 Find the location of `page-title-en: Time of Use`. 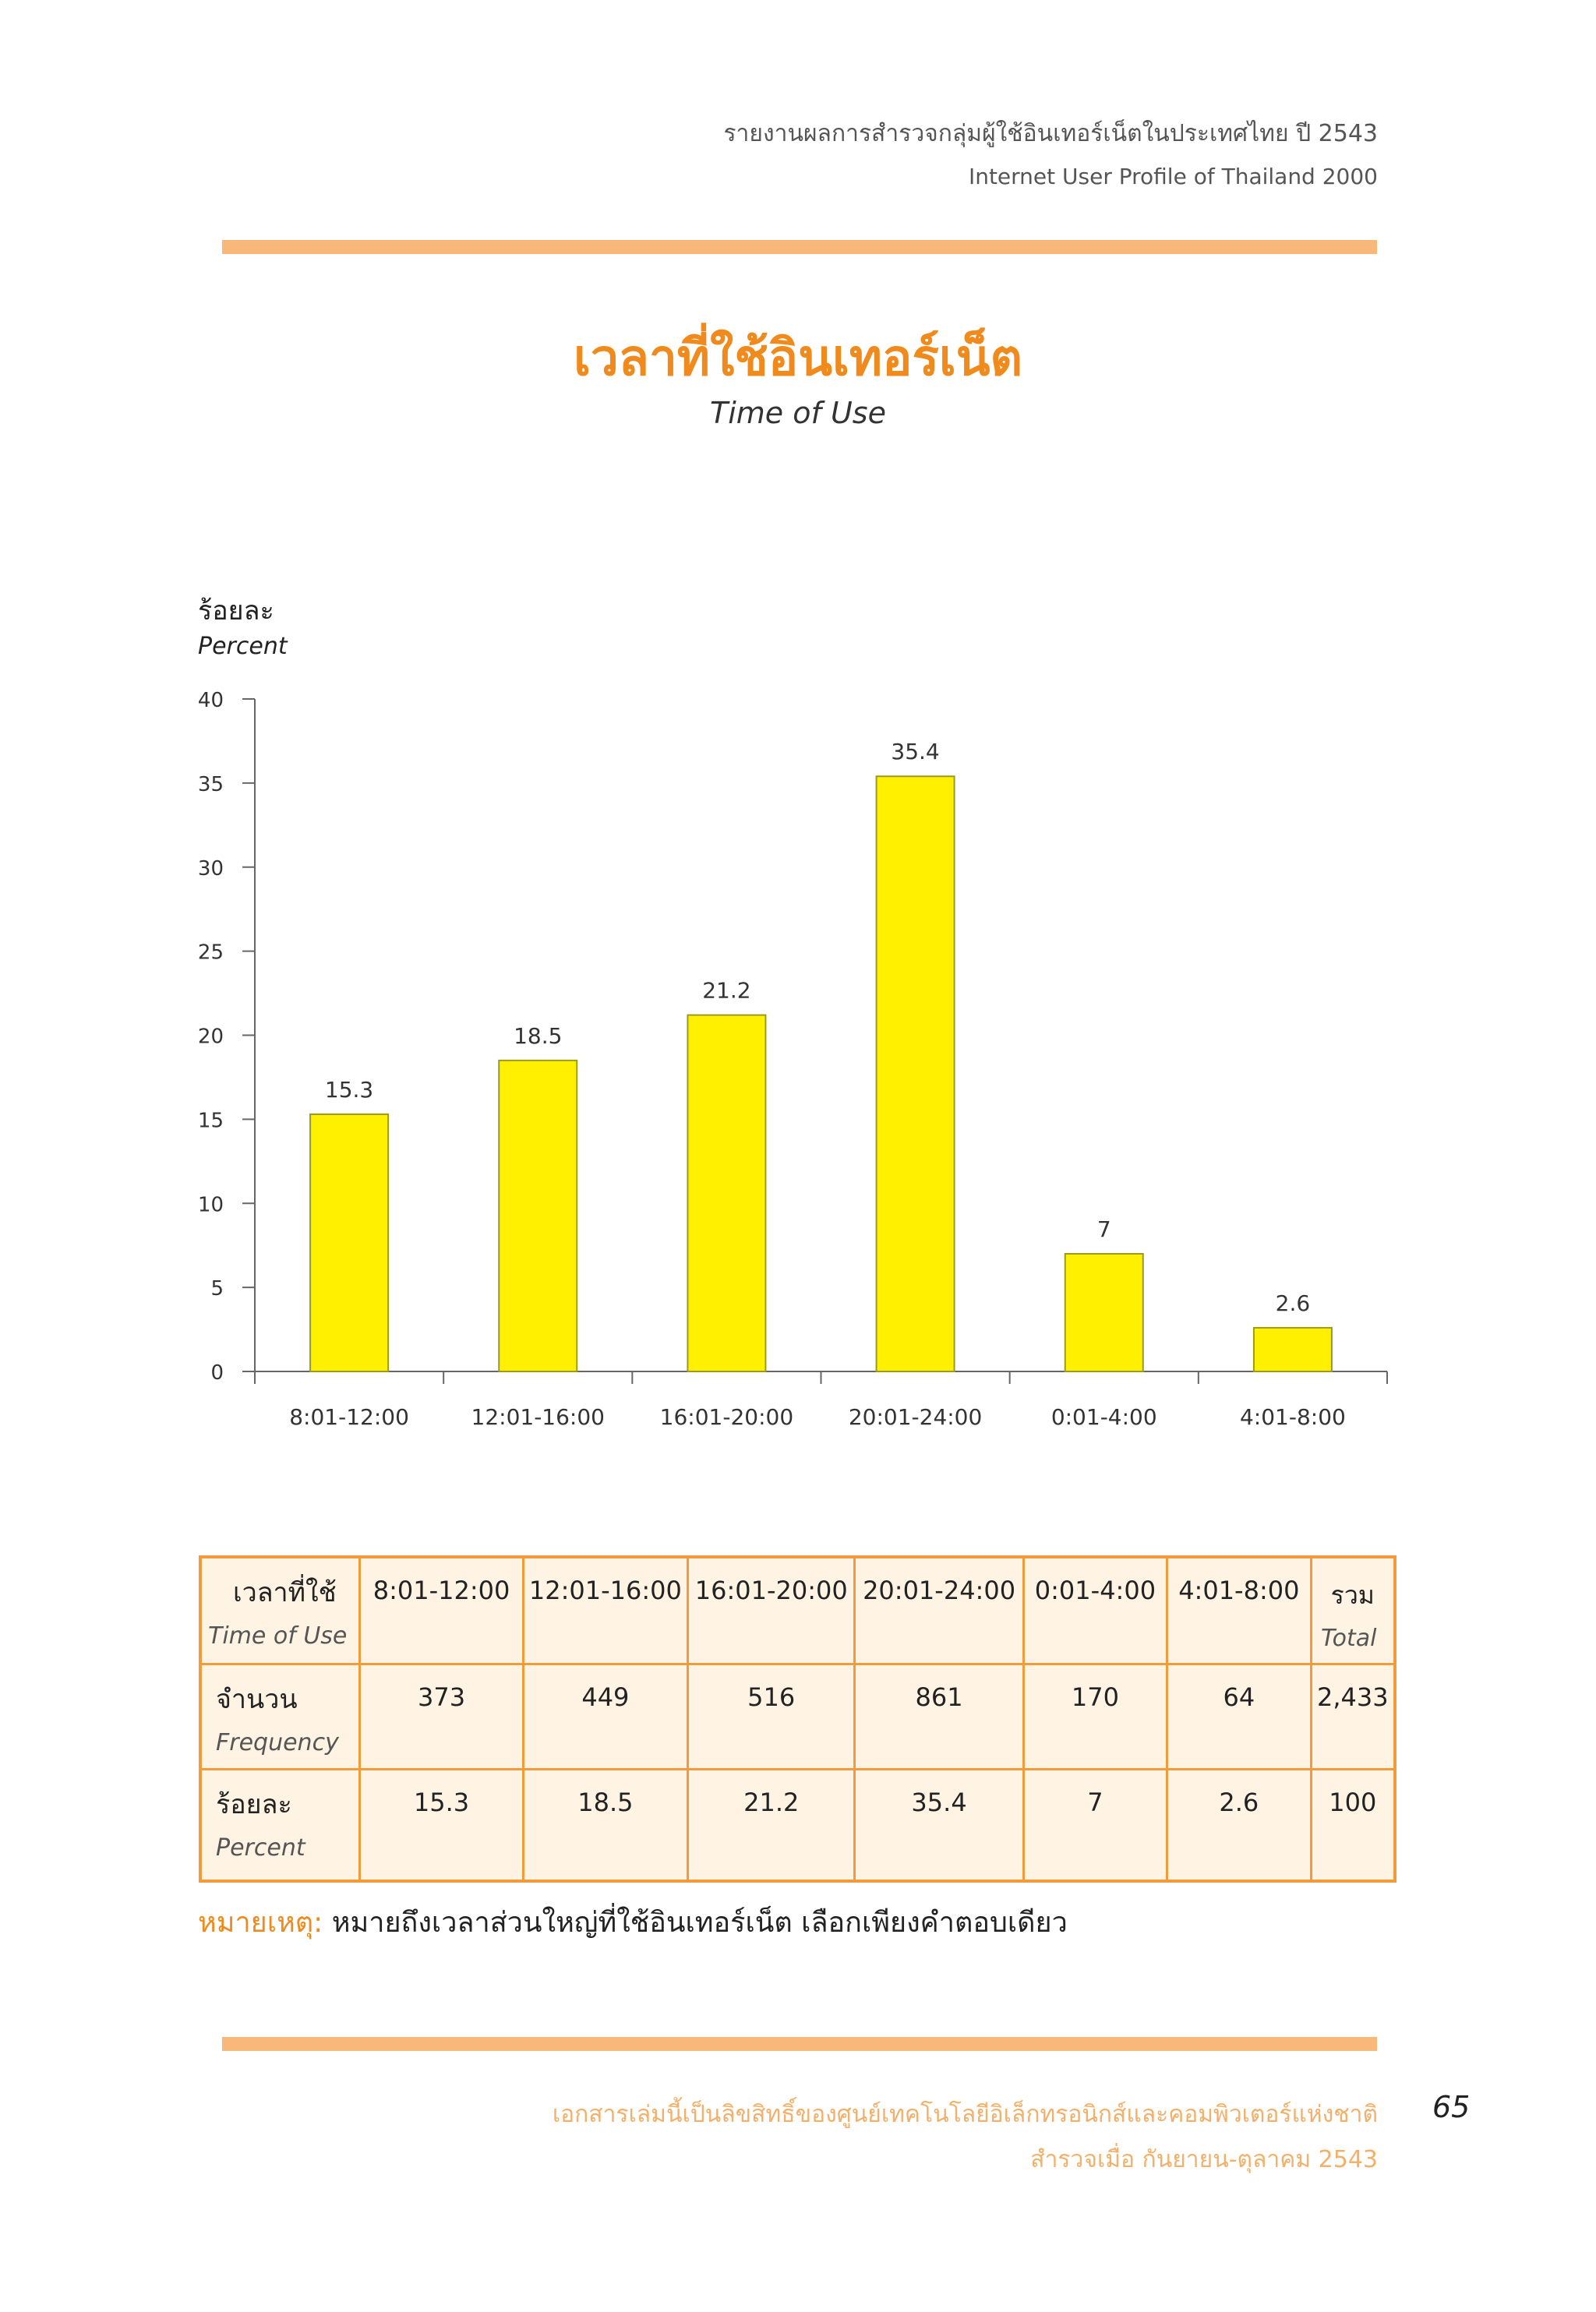

page-title-en: Time of Use is located at coordinates (798, 413).